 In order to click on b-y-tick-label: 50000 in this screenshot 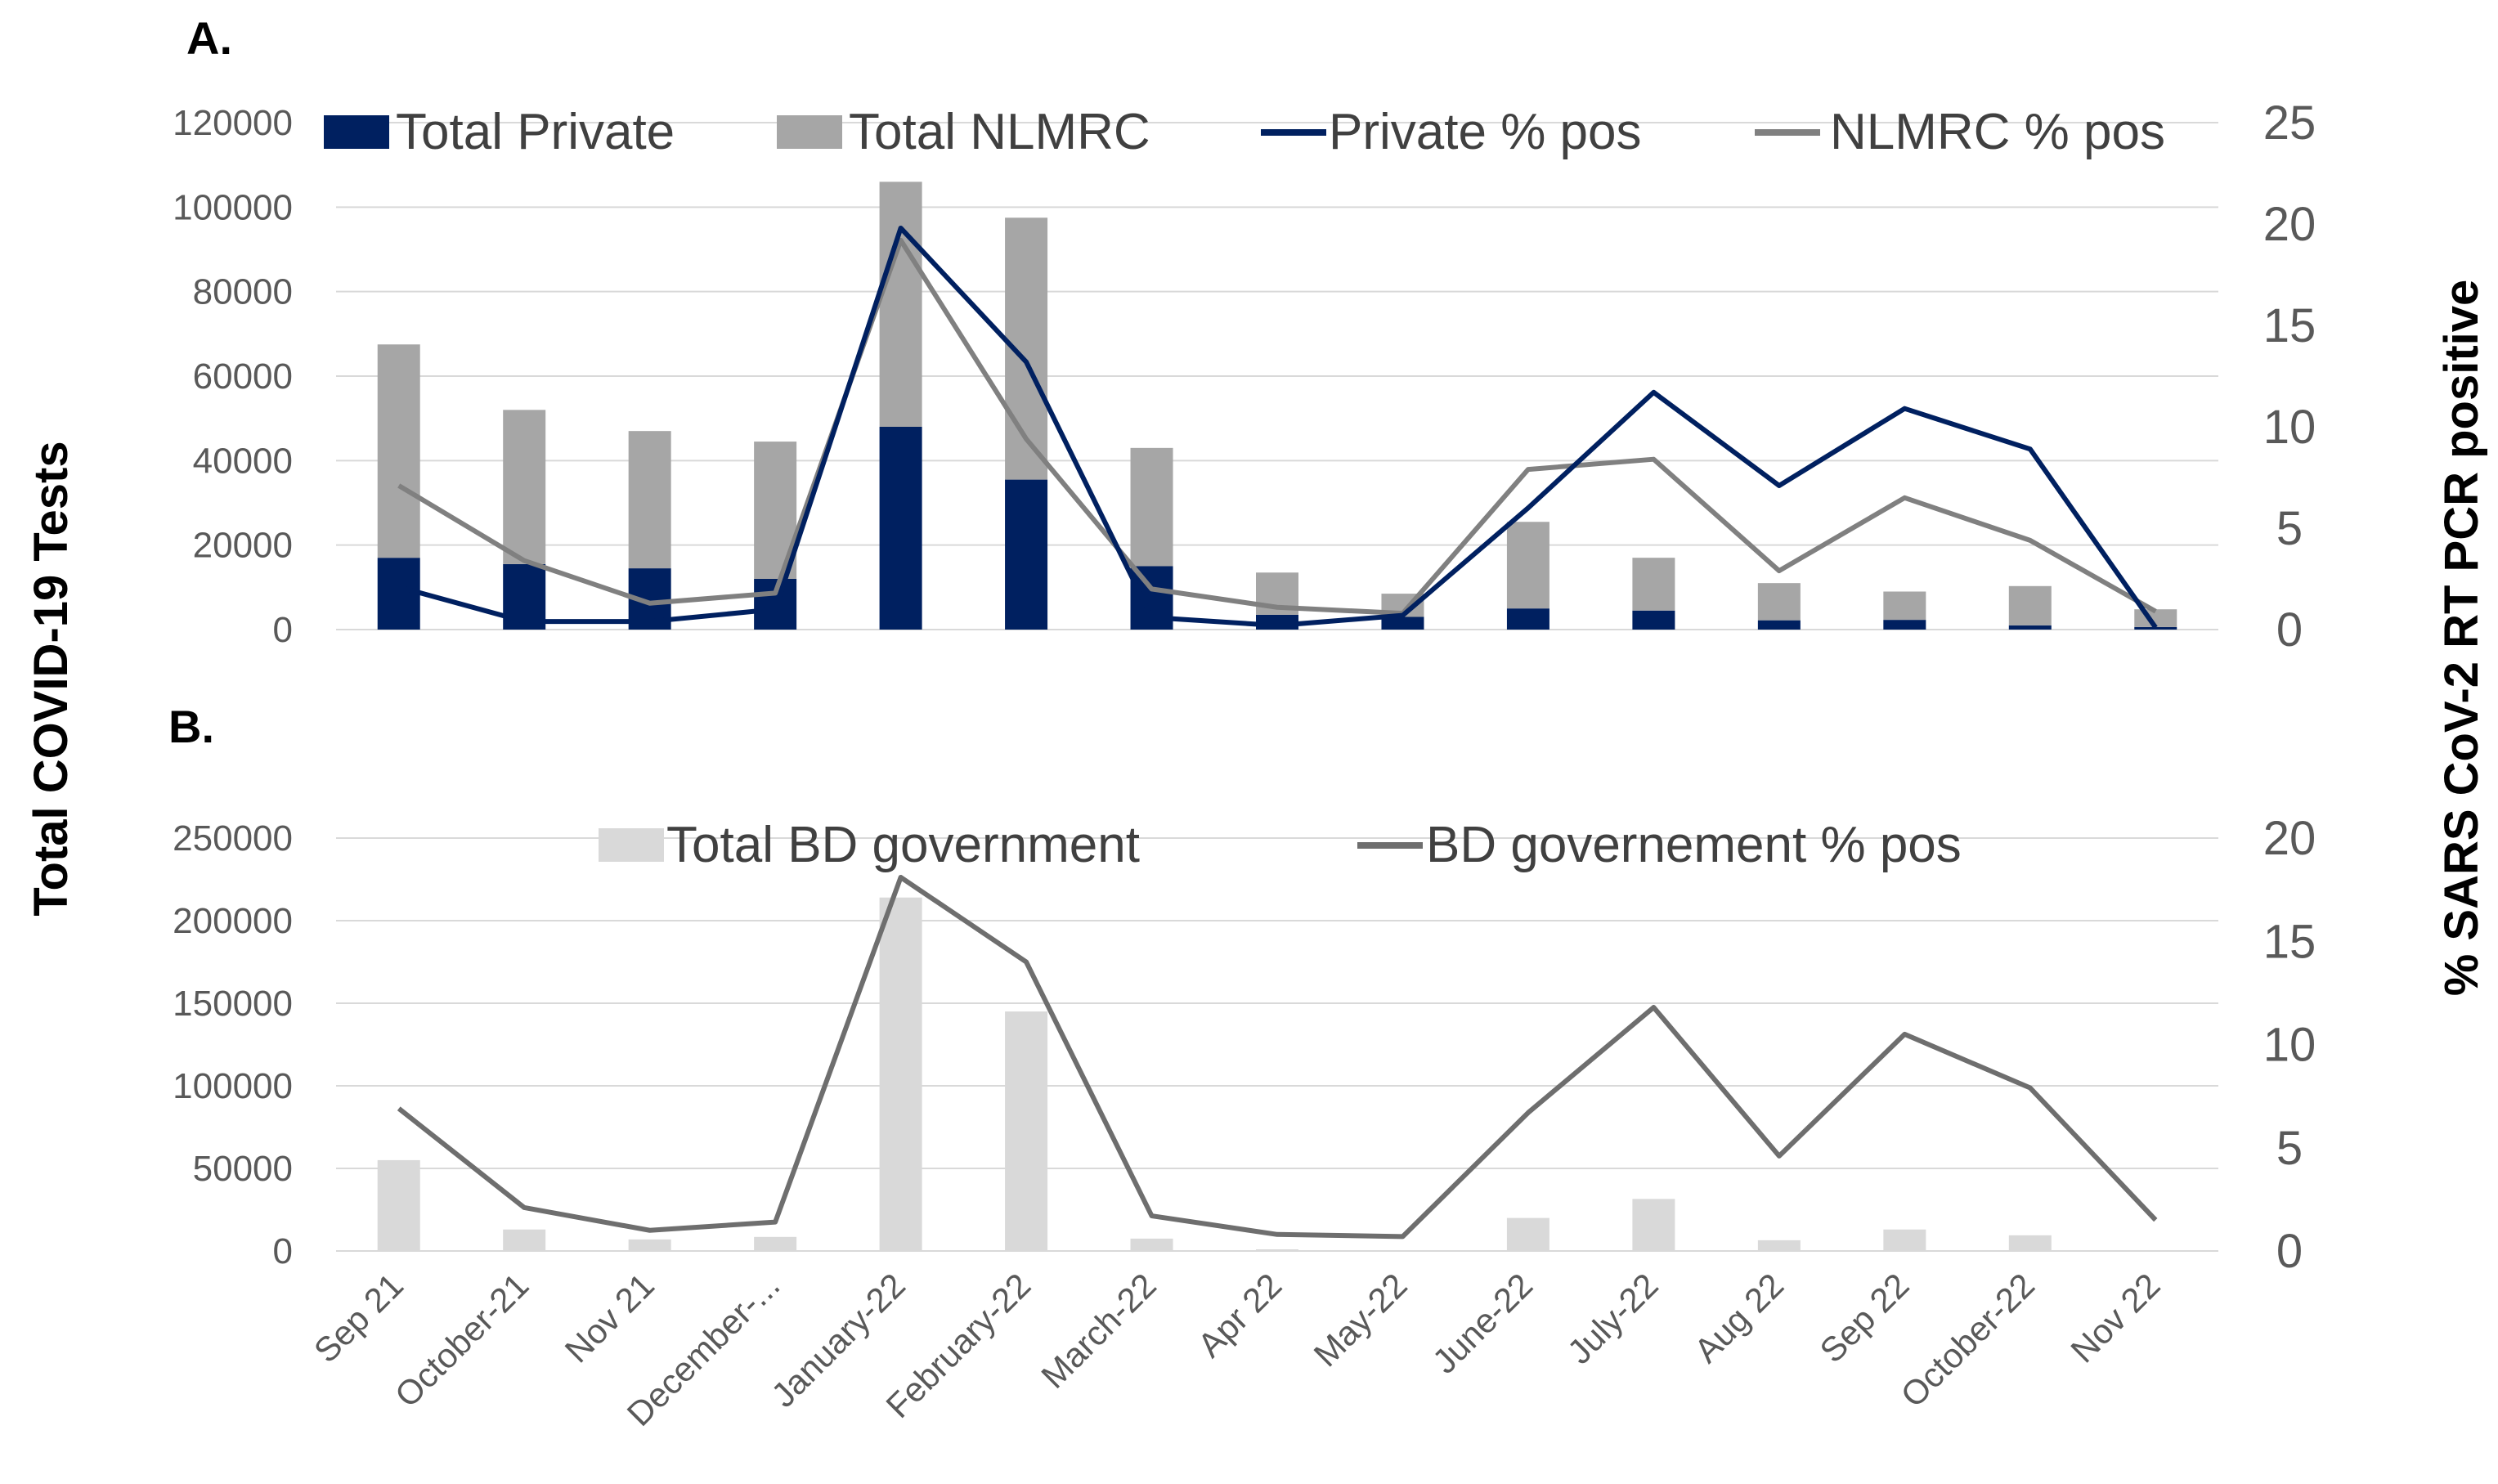, I will do `click(243, 1169)`.